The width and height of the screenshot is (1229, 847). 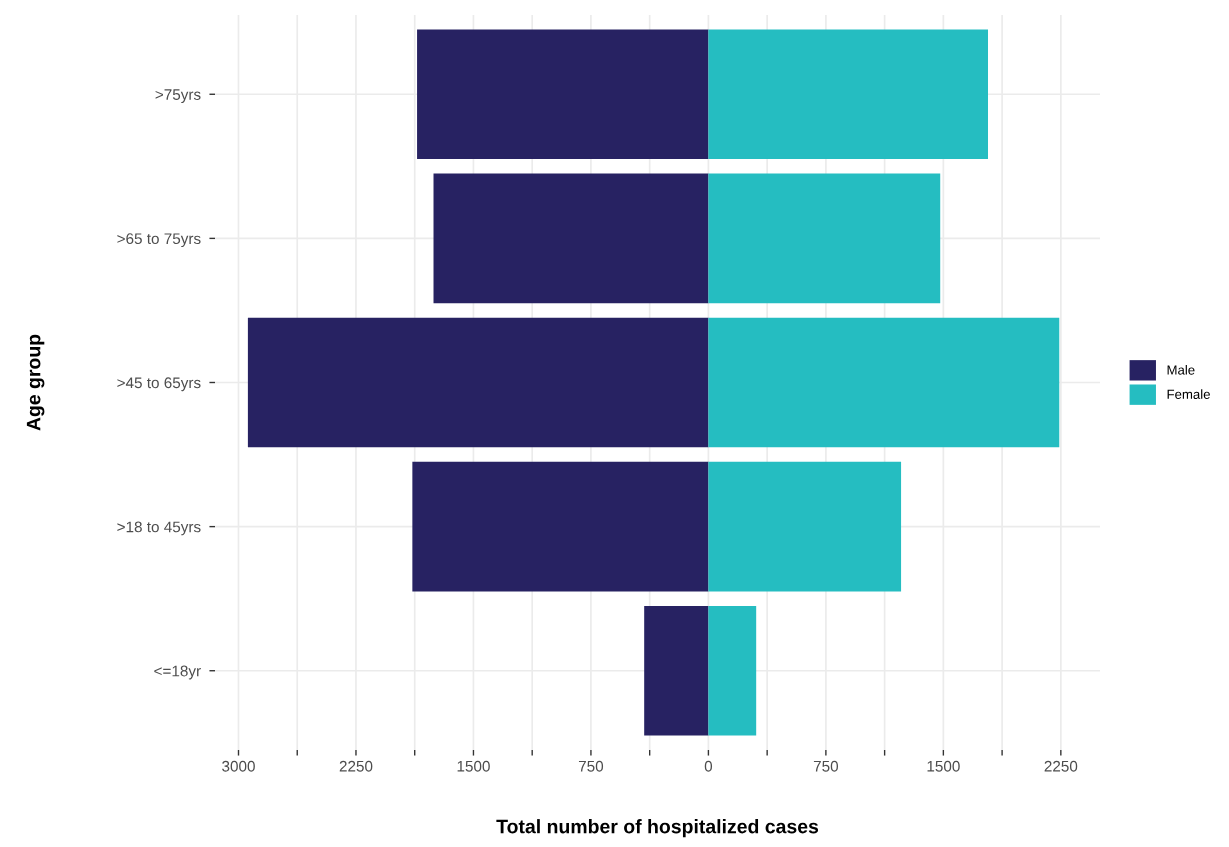 What do you see at coordinates (1181, 369) in the screenshot?
I see `legend-label: Male` at bounding box center [1181, 369].